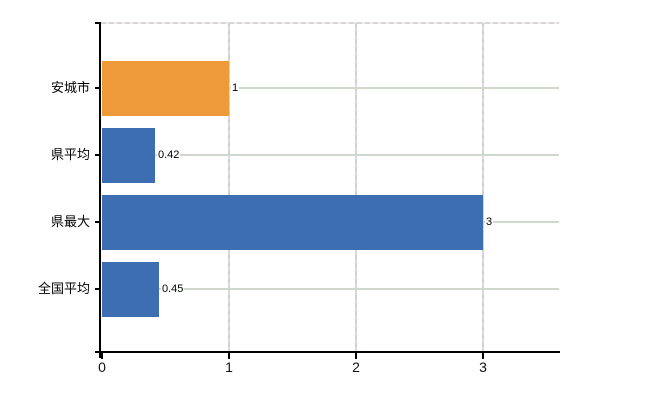 This screenshot has width=650, height=400. What do you see at coordinates (70, 221) in the screenshot?
I see `category-tick-label: 県最大` at bounding box center [70, 221].